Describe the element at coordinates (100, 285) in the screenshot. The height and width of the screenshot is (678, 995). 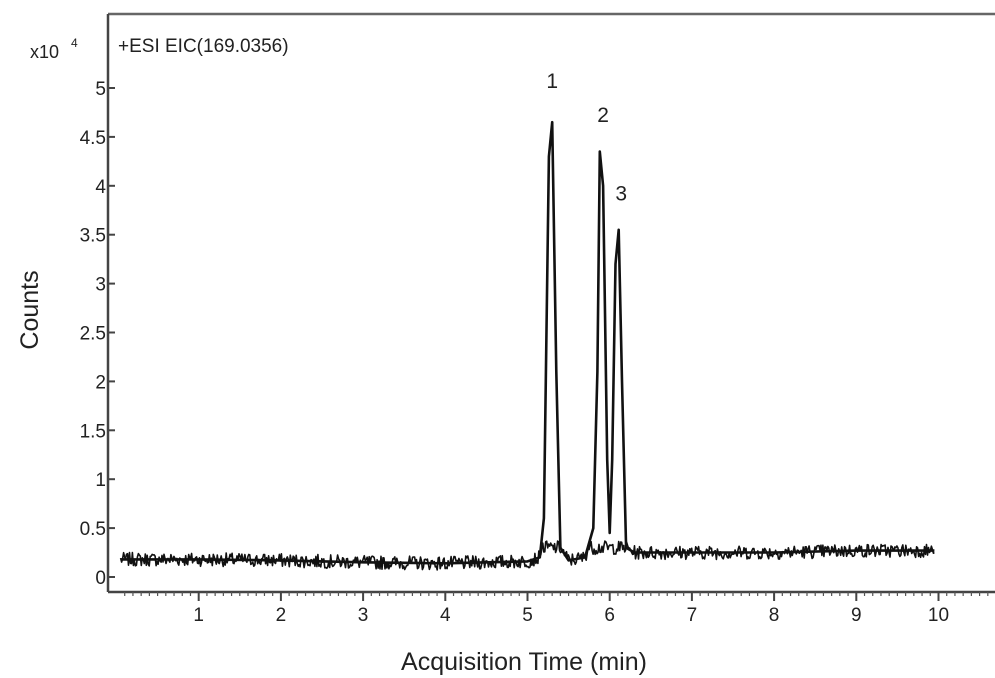
I see `y-tick-label: 3` at that location.